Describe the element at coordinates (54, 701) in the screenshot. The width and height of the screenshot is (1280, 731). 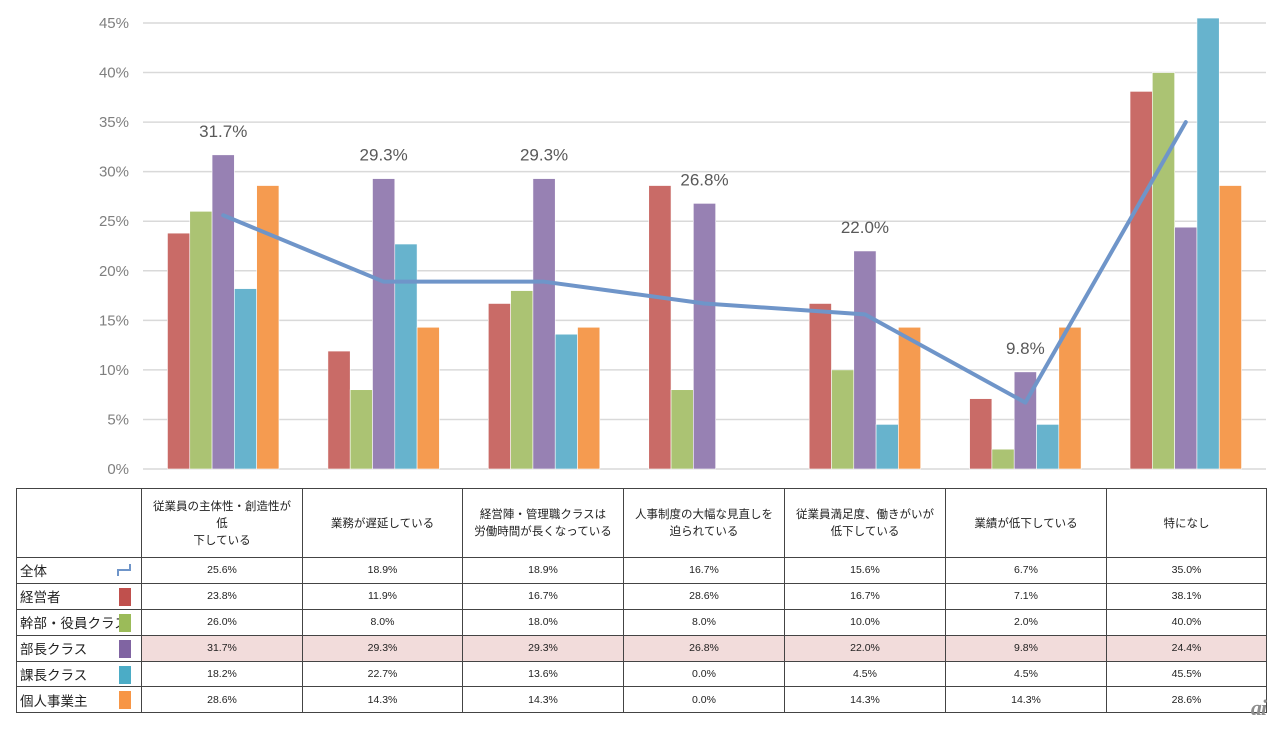
I see `row-label-text: 個人事業主` at that location.